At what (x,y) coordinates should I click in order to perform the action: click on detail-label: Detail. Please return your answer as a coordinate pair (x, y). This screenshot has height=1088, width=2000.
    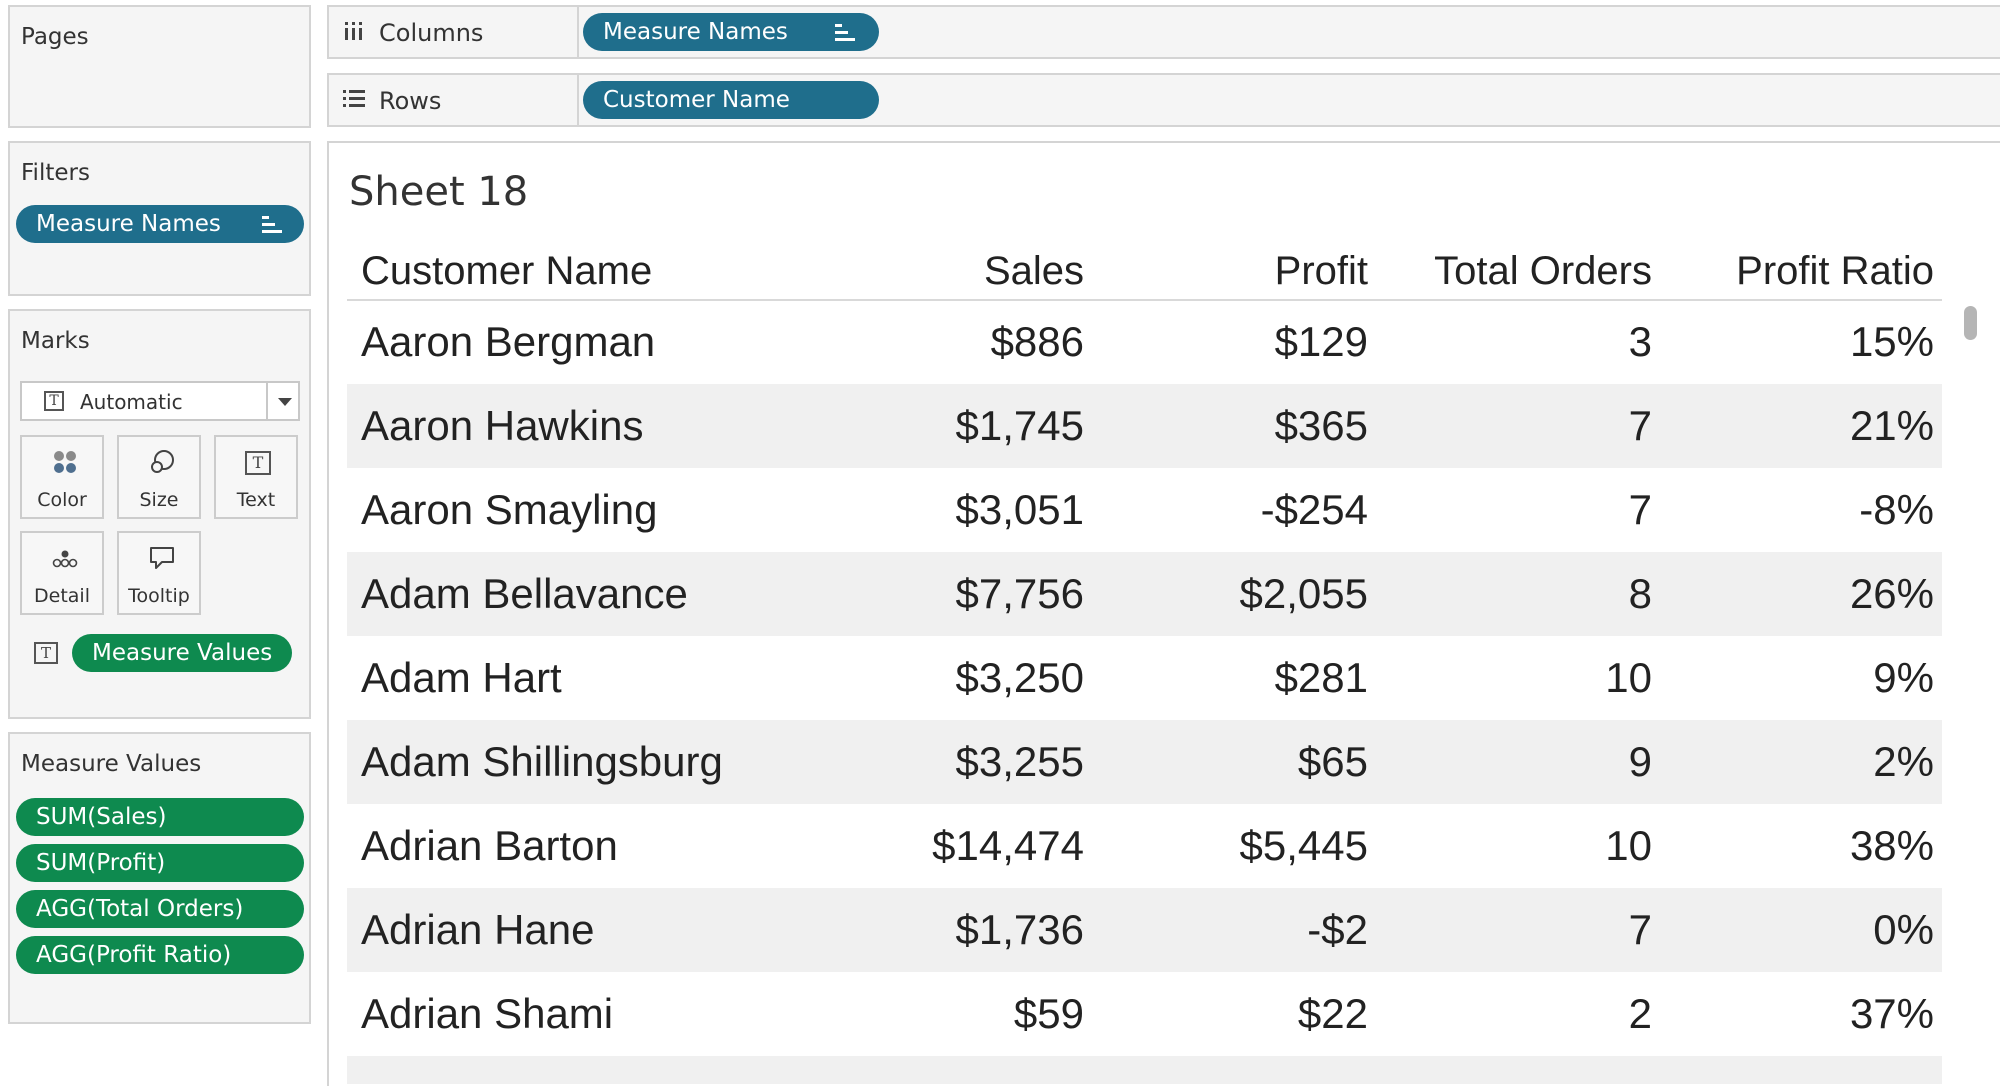
    Looking at the image, I should click on (62, 596).